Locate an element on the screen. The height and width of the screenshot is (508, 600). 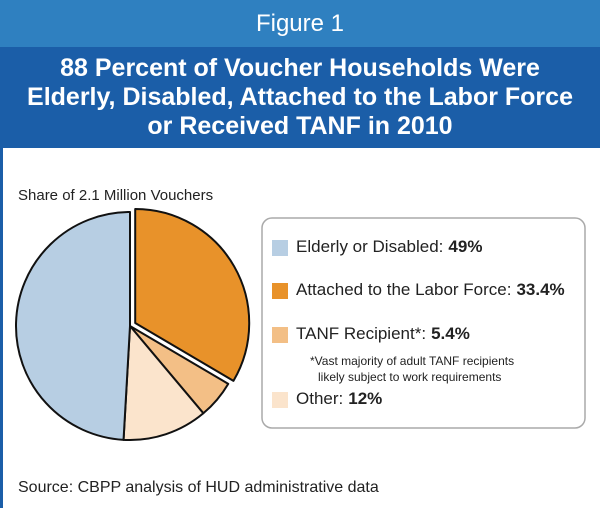
legend-label: Attached to the Labor Force: 33.4% is located at coordinates (430, 289).